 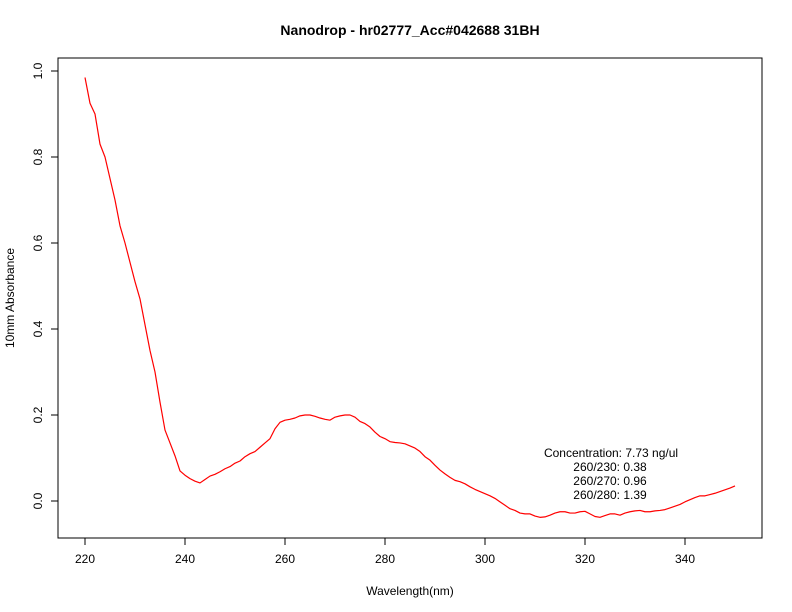 What do you see at coordinates (38, 70) in the screenshot?
I see `y-tick-label: 1.0` at bounding box center [38, 70].